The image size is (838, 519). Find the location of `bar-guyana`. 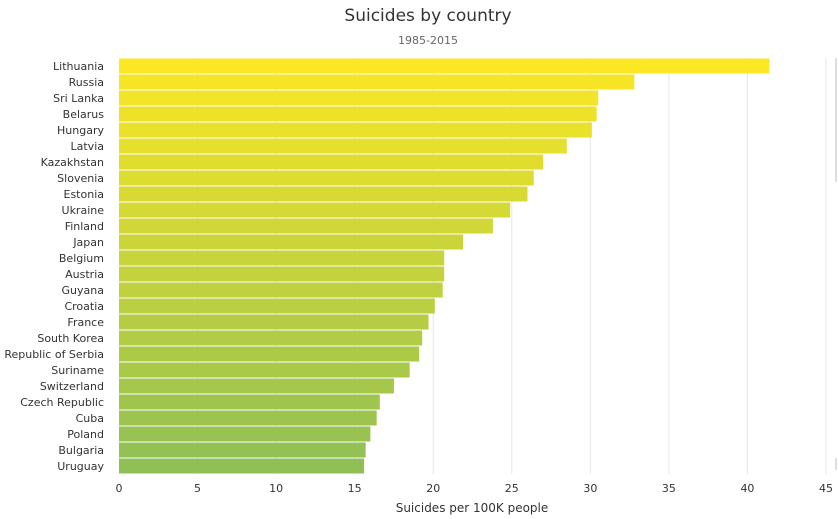

bar-guyana is located at coordinates (281, 290).